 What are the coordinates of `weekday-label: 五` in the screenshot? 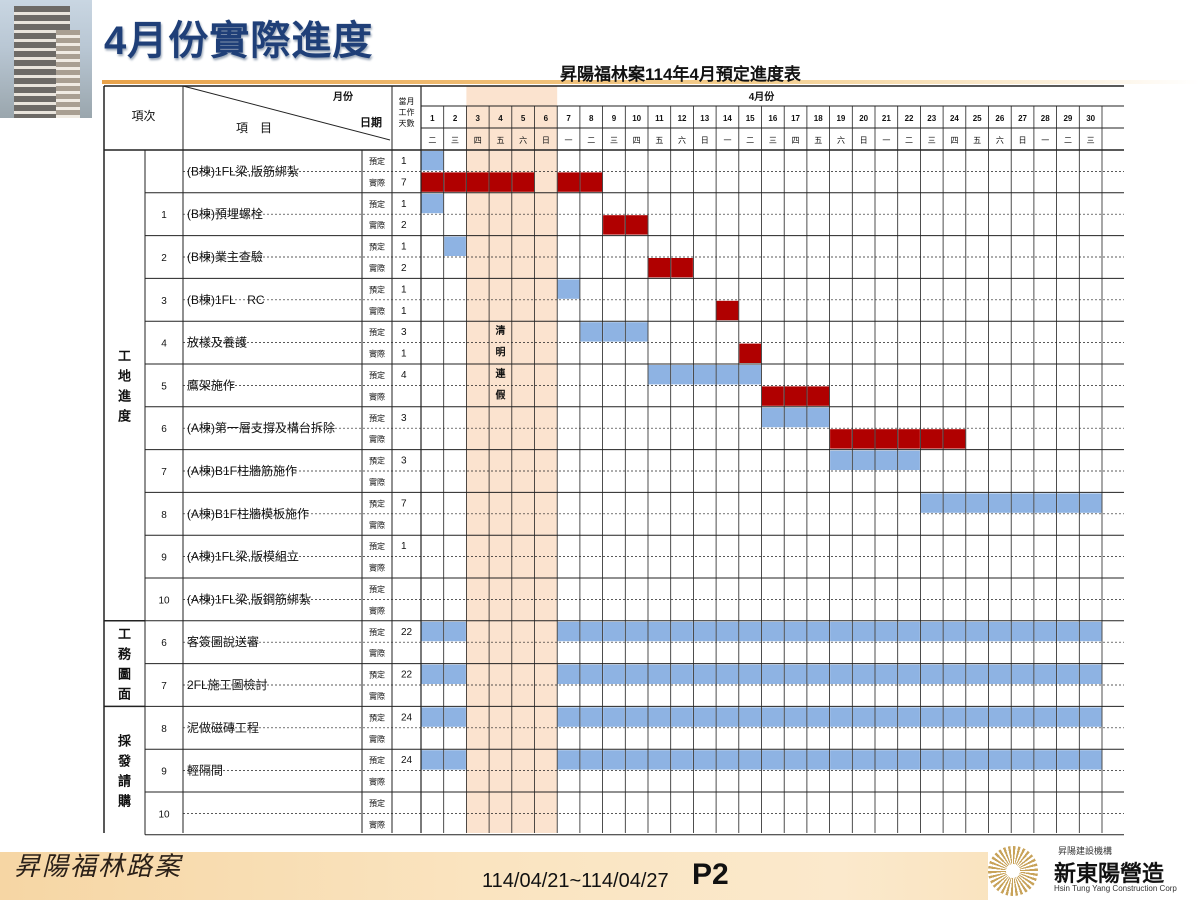 It's located at (818, 140).